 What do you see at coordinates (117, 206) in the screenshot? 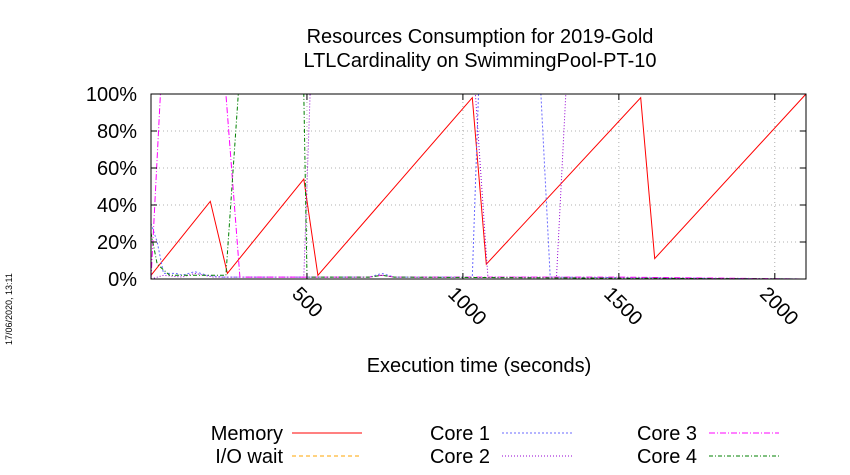
I see `y-tick-label: 40%` at bounding box center [117, 206].